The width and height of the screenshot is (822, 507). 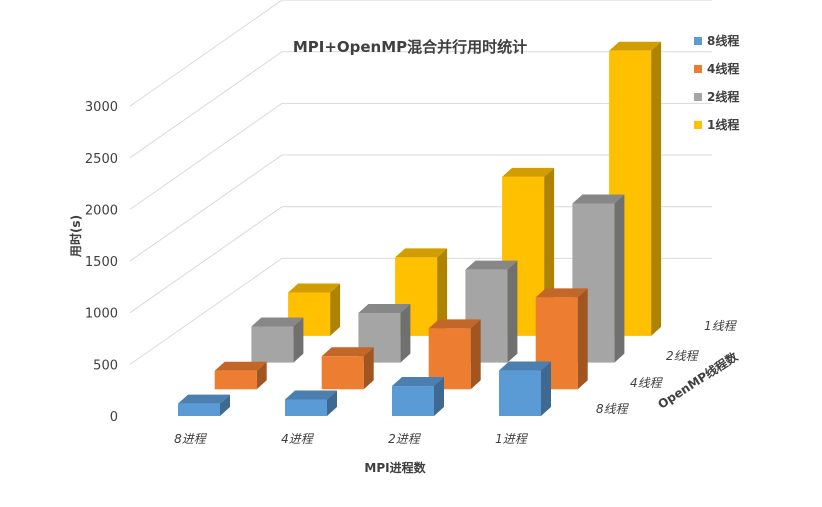 I want to click on y-axis-label: 用时(s), so click(x=75, y=236).